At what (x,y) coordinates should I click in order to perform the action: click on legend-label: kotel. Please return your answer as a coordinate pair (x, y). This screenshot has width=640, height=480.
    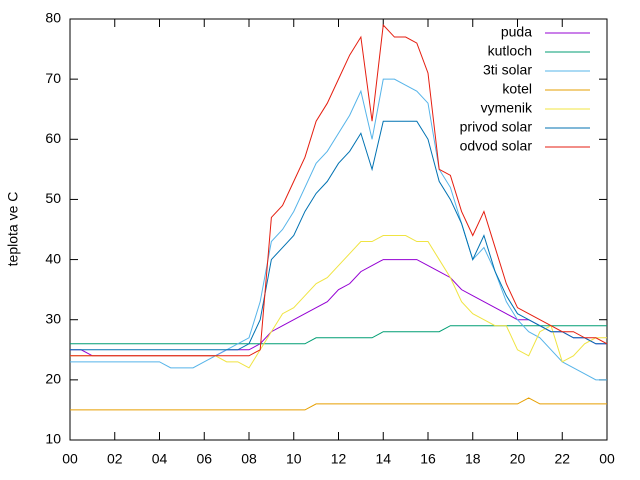
    Looking at the image, I should click on (517, 89).